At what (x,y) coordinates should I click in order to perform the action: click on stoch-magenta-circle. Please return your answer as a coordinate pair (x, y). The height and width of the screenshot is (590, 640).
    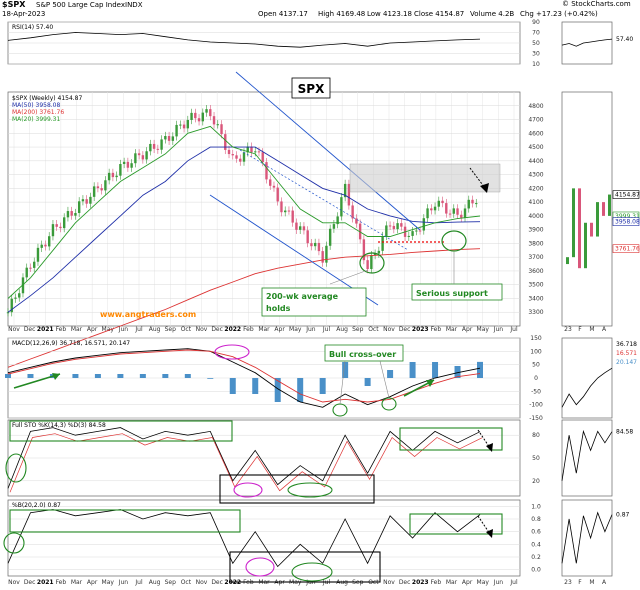
    Looking at the image, I should click on (248, 490).